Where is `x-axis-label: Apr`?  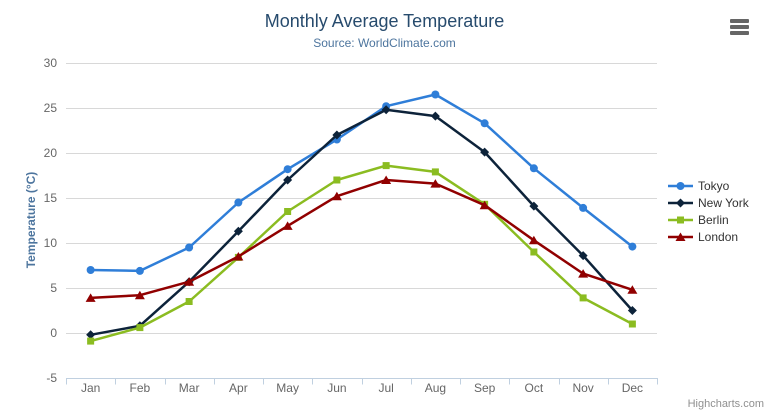 x-axis-label: Apr is located at coordinates (238, 388).